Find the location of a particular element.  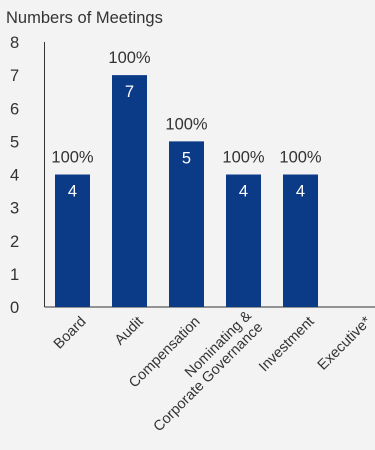

category-label-line: Audit is located at coordinates (129, 331).